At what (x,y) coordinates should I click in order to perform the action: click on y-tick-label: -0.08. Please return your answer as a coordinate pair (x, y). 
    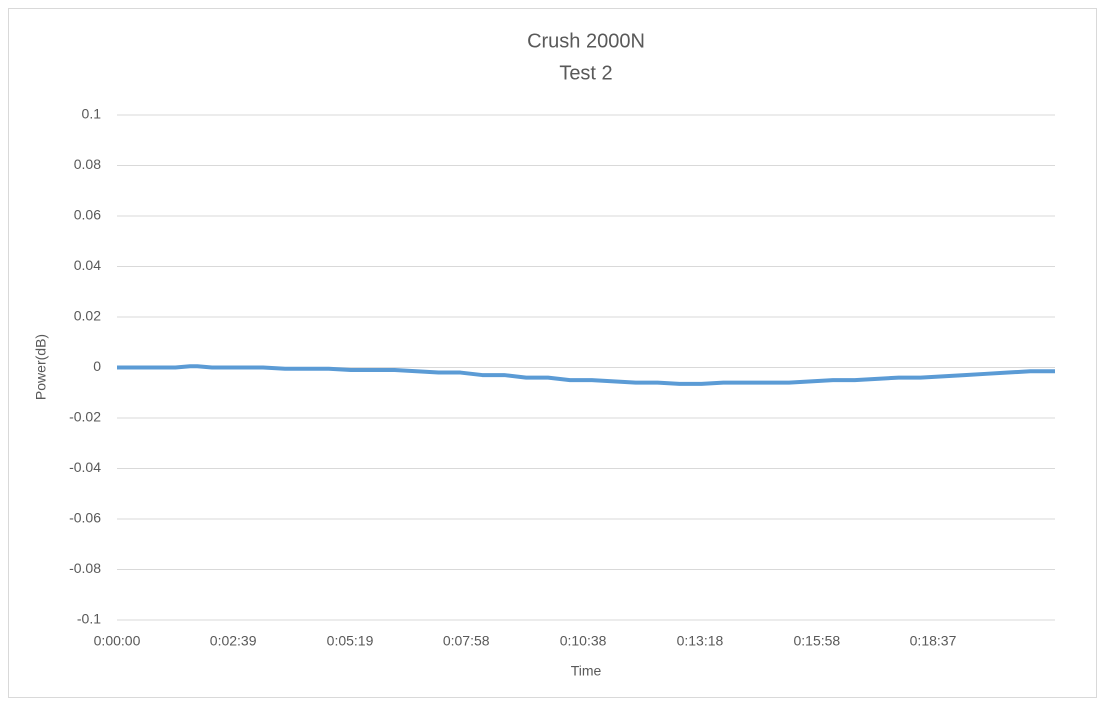
    Looking at the image, I should click on (85, 568).